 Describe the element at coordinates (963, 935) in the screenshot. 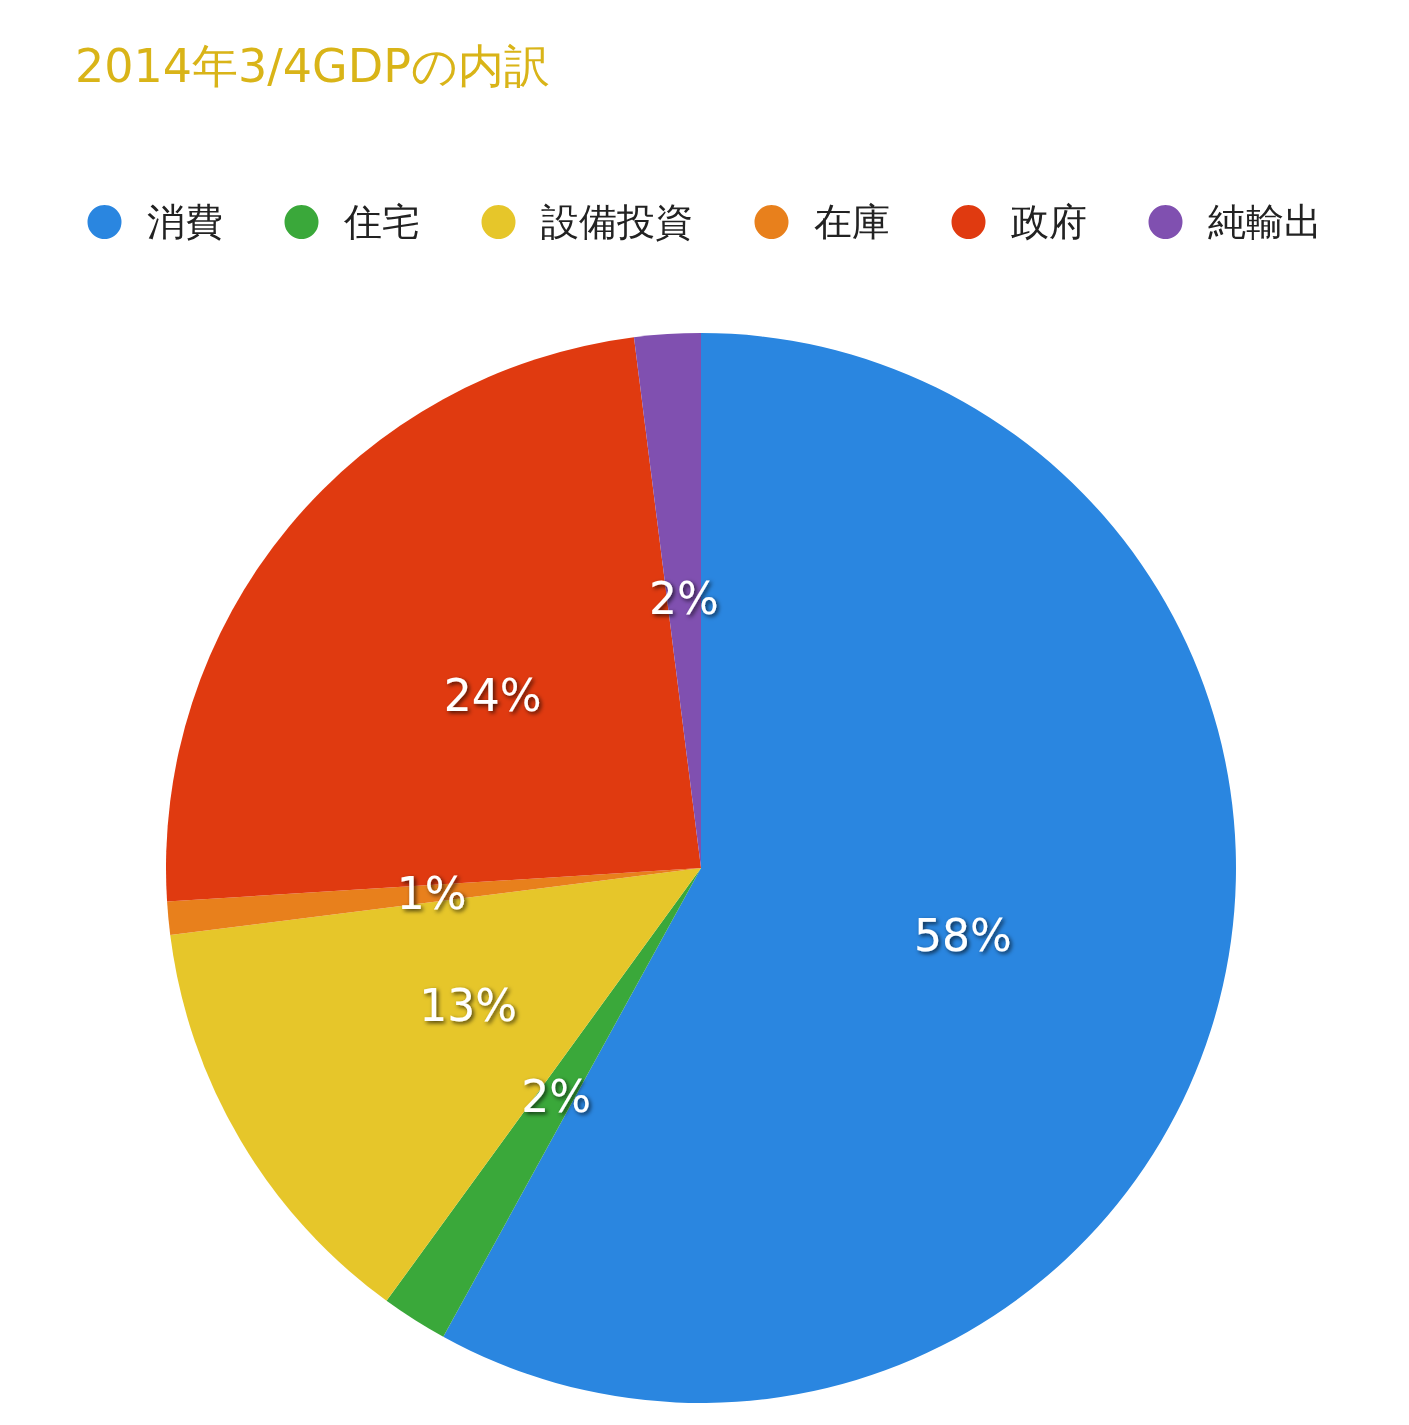

I see `data-label: 58%` at that location.